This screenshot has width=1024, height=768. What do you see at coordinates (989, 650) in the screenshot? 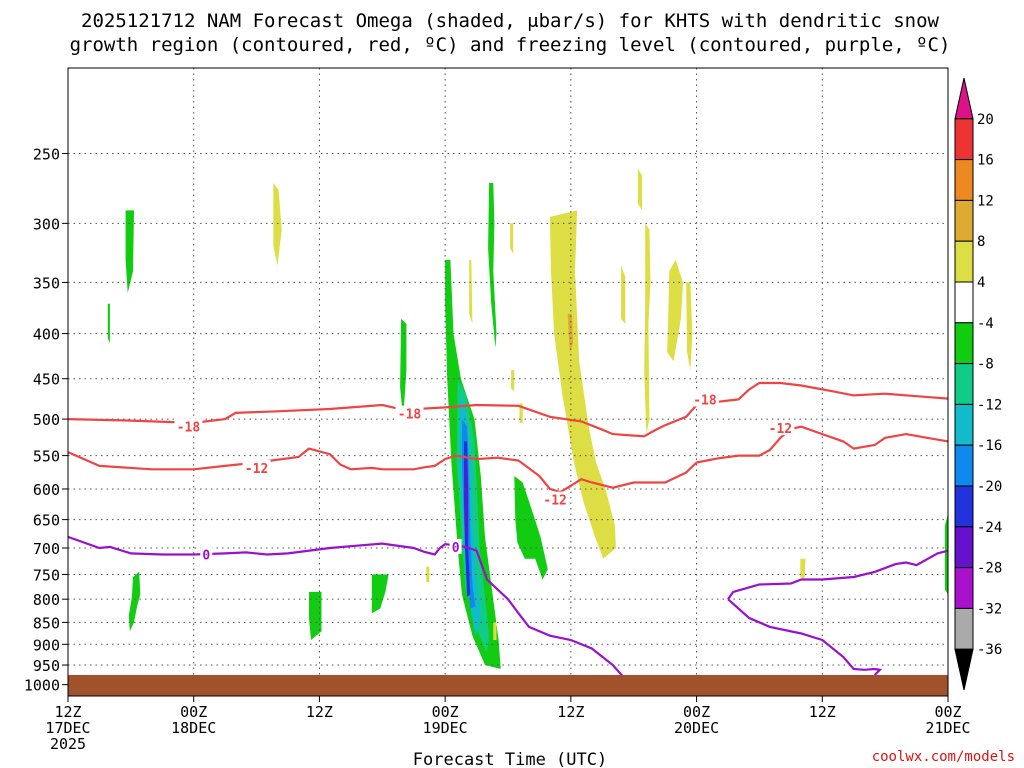
I see `colorbar-label-13: -36` at bounding box center [989, 650].